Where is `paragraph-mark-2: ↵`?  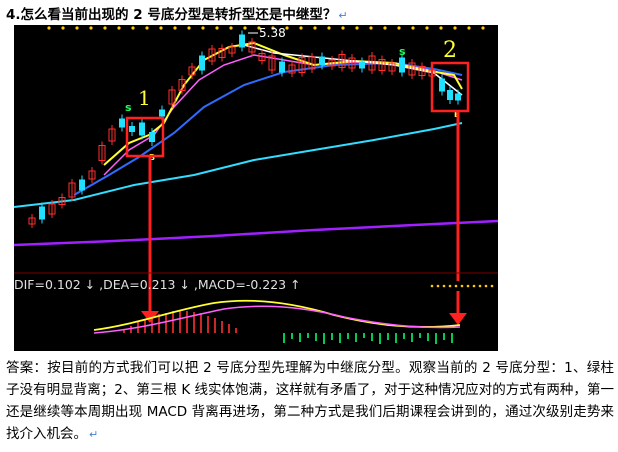 paragraph-mark-2: ↵ is located at coordinates (94, 434).